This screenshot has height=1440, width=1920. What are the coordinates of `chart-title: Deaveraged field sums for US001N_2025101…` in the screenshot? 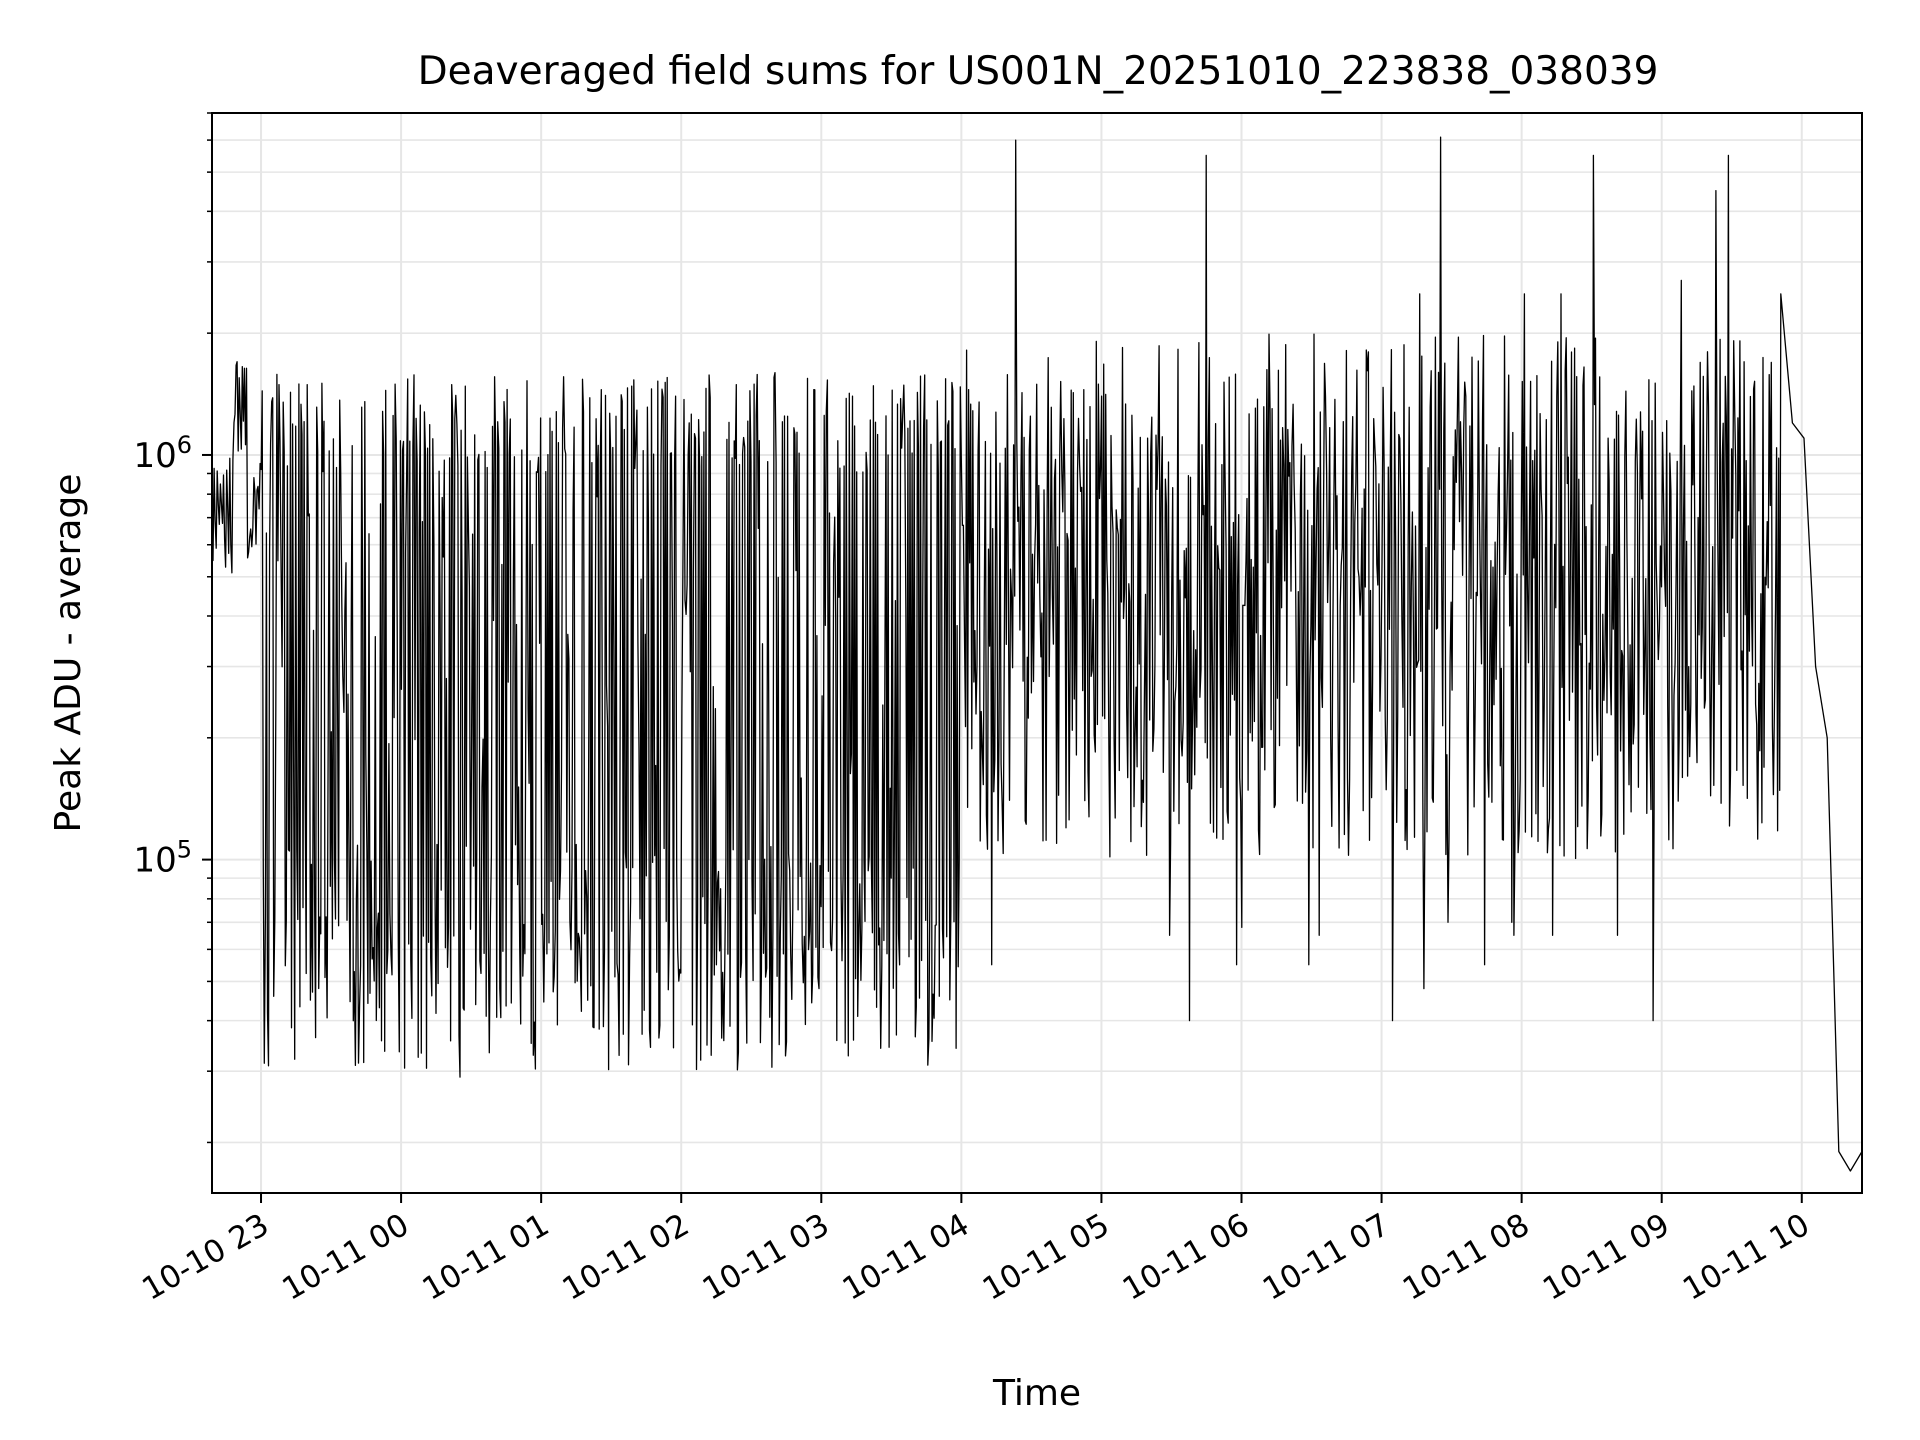 It's located at (1038, 71).